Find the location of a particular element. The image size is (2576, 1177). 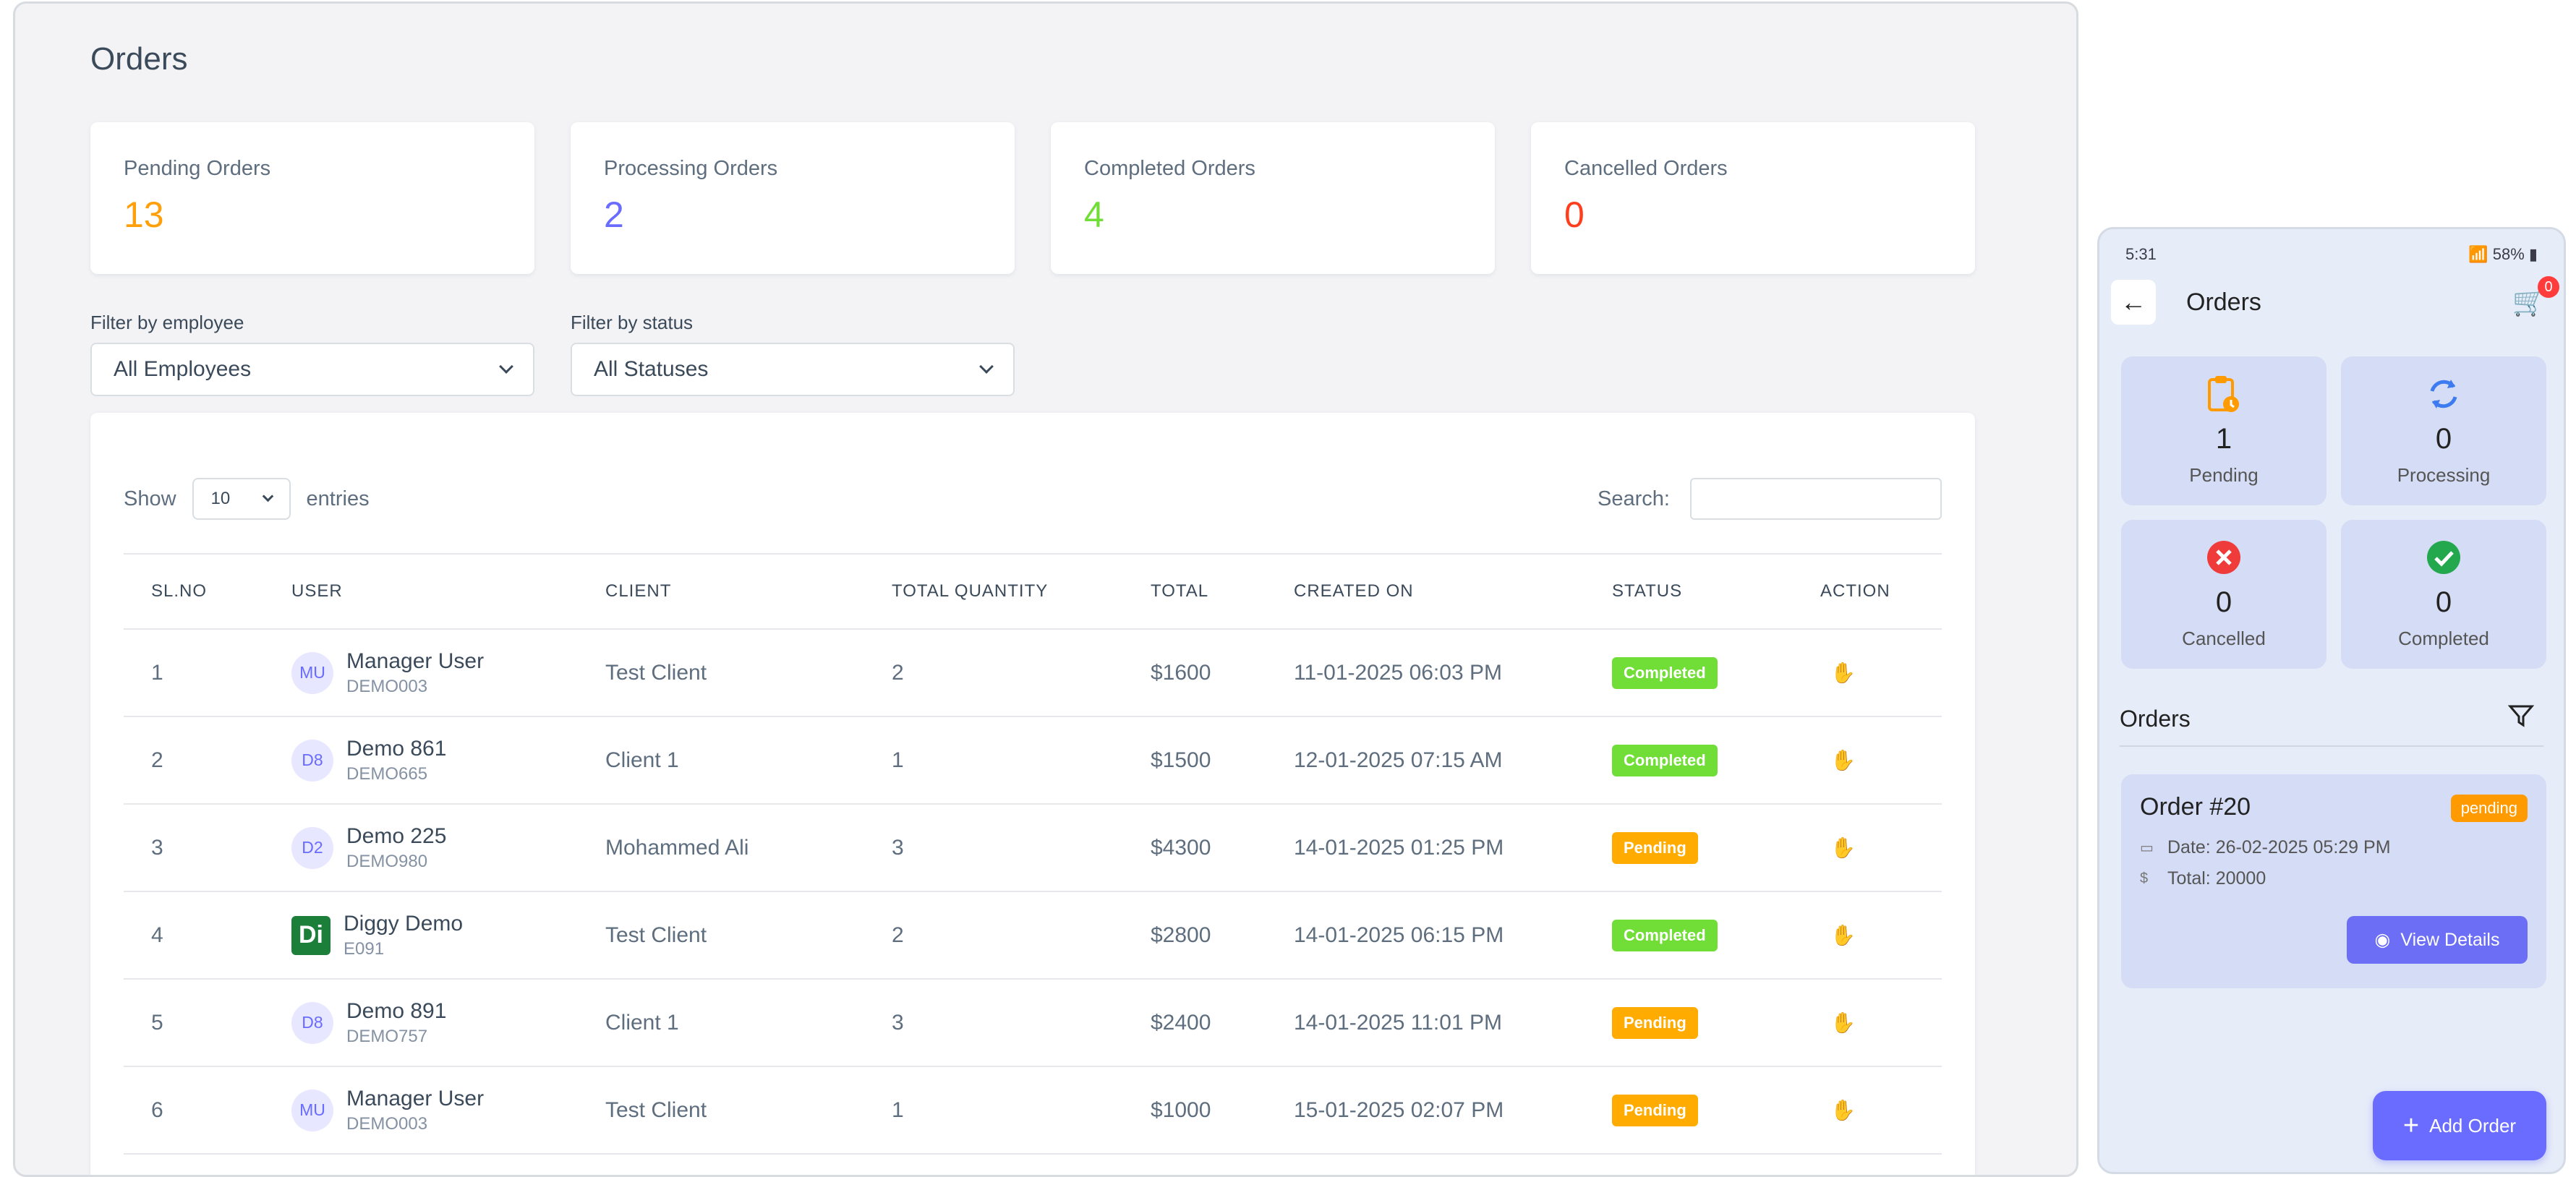

battery-level: 58% is located at coordinates (2508, 254).